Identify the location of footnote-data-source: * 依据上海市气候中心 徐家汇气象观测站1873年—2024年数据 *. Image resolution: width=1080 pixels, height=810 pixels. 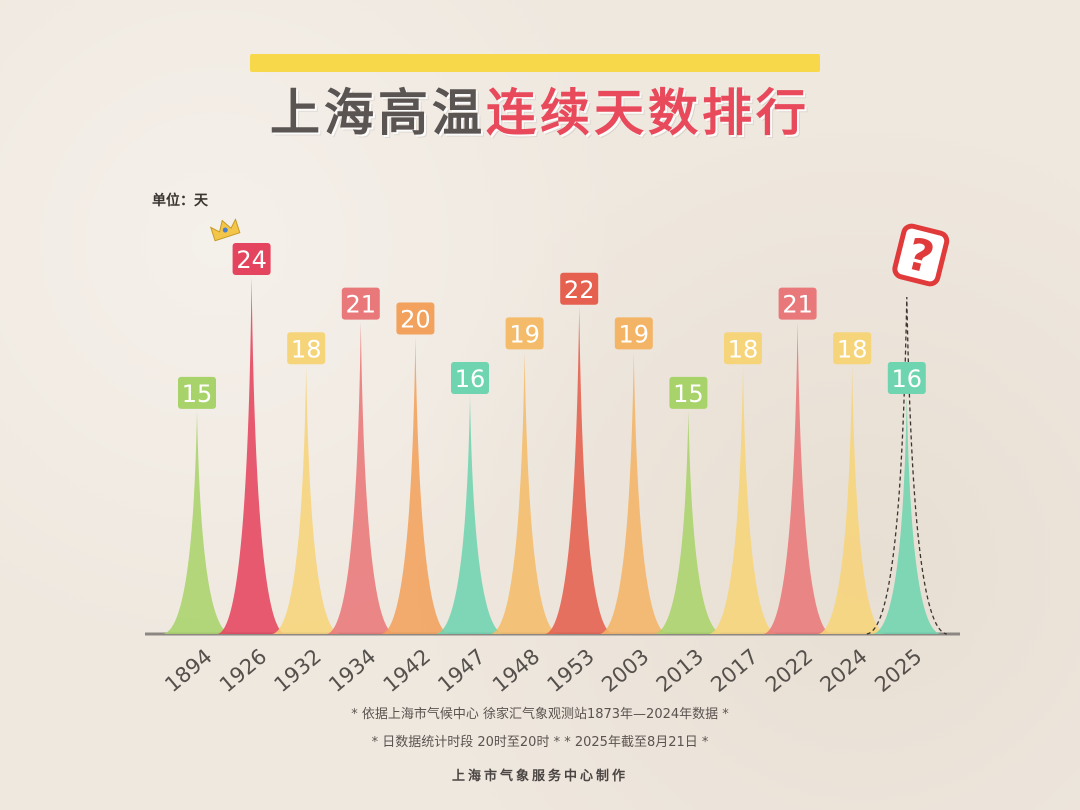
(540, 714).